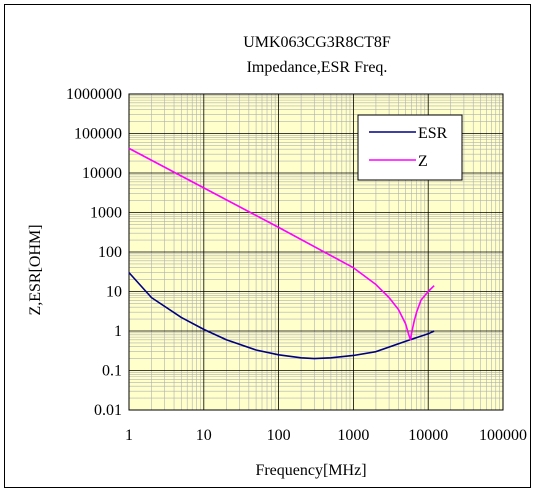  I want to click on x-tick-label: 100, so click(279, 435).